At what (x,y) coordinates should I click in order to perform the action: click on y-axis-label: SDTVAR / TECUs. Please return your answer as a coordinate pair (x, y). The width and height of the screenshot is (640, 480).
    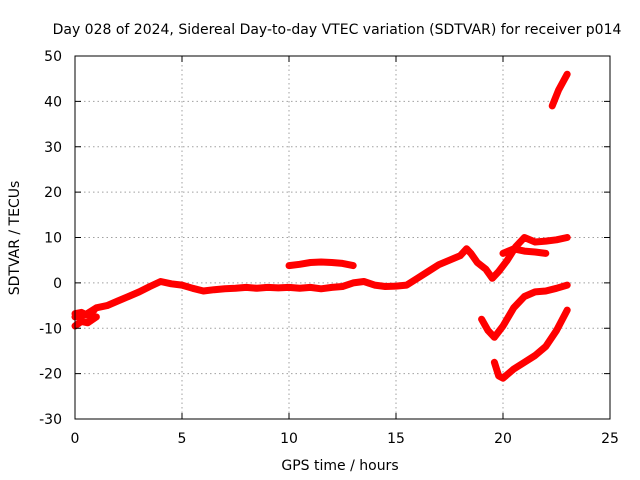
    Looking at the image, I should click on (15, 238).